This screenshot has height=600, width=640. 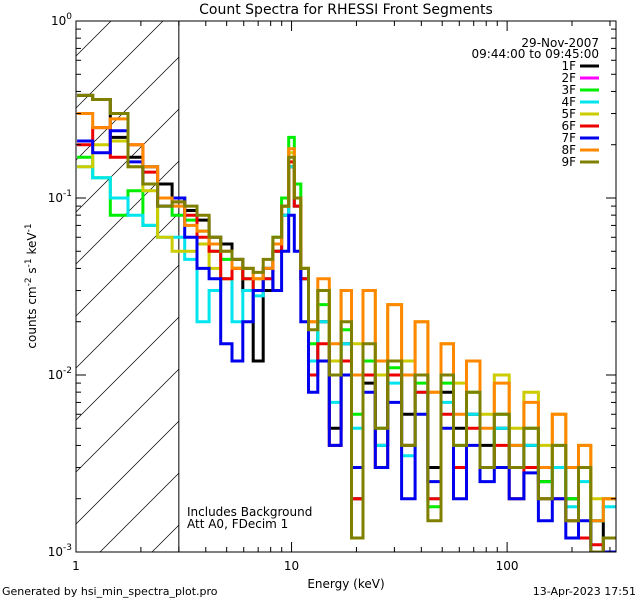 I want to click on y-tick-label: 10⁻¹, so click(x=60, y=197).